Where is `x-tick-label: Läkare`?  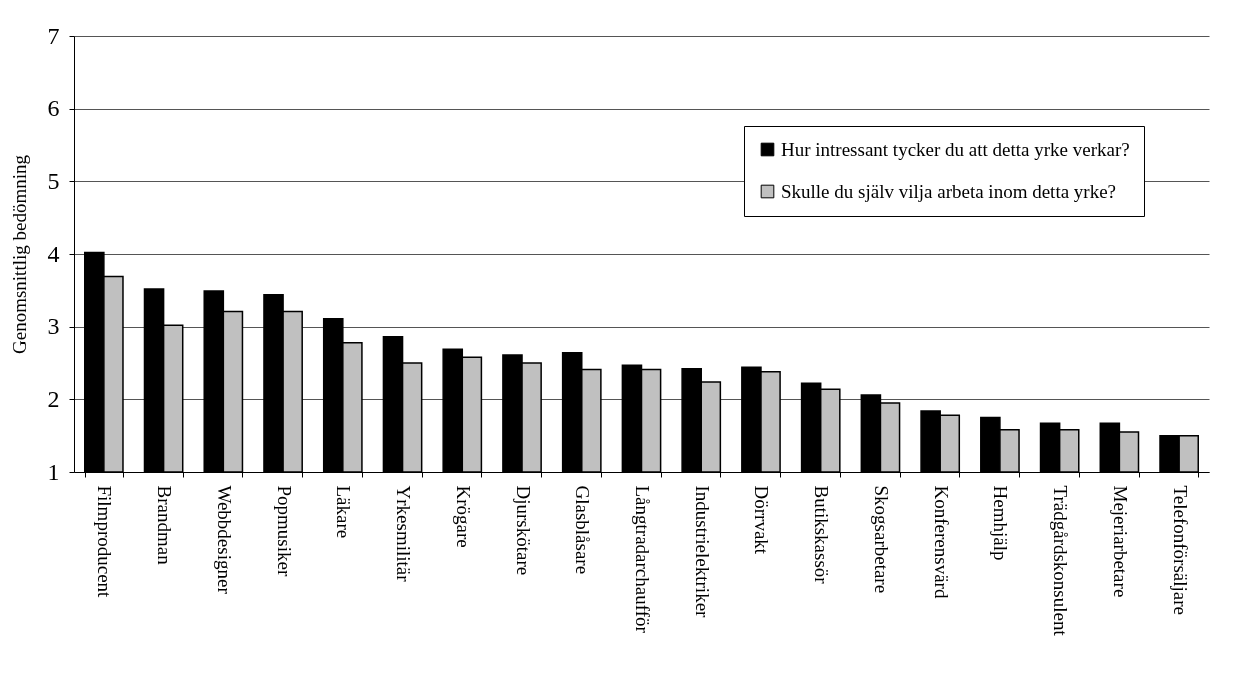 x-tick-label: Läkare is located at coordinates (344, 512).